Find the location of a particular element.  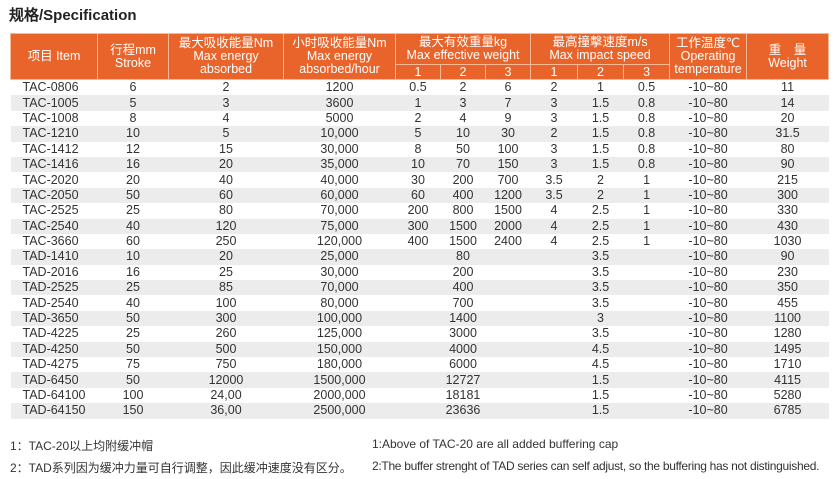

table-row: TAD-2540 40 100 80,000 700 3.5 -10~80 455 is located at coordinates (420, 302).